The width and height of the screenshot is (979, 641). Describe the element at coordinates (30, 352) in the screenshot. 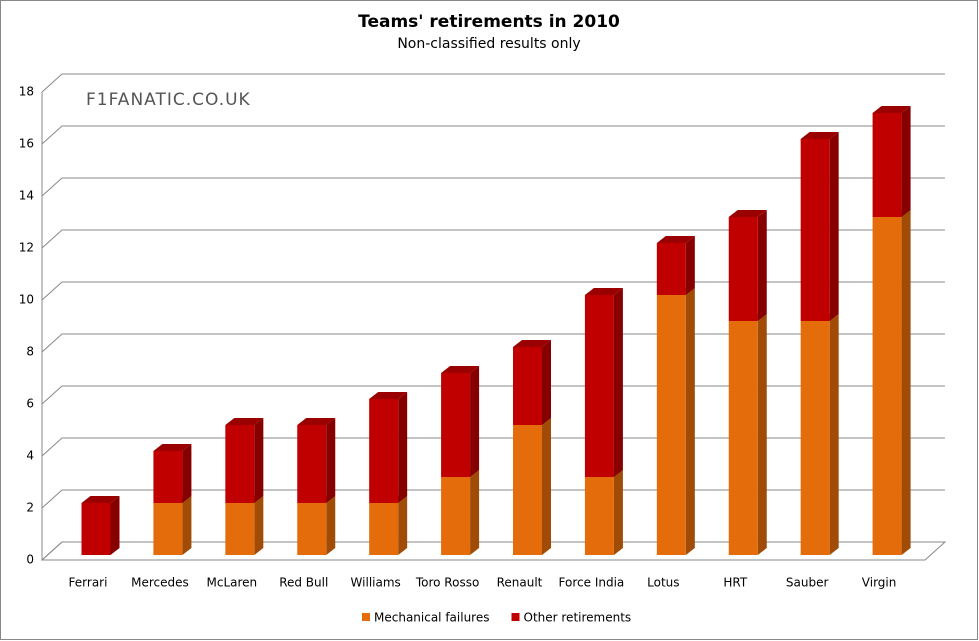

I see `y-tick-label: 8` at that location.